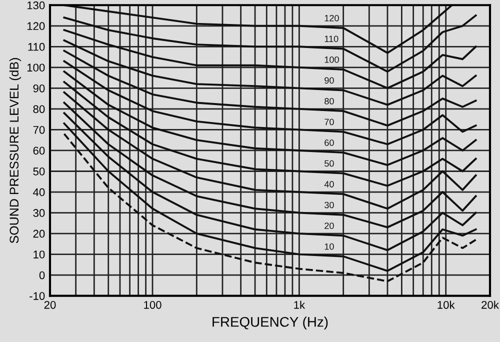 This screenshot has height=342, width=500. What do you see at coordinates (39, 234) in the screenshot?
I see `y-tick-label: 20` at bounding box center [39, 234].